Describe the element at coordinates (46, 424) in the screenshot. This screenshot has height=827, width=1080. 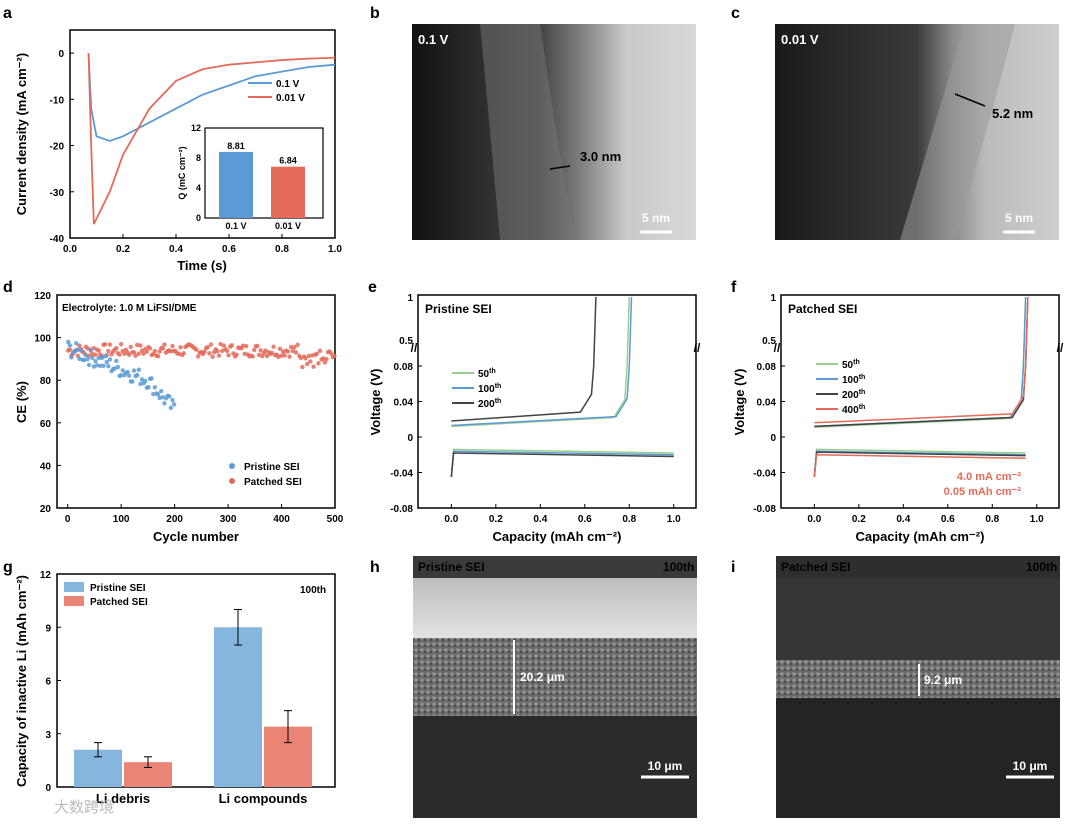
I see `tick-label-y-d: 60` at that location.